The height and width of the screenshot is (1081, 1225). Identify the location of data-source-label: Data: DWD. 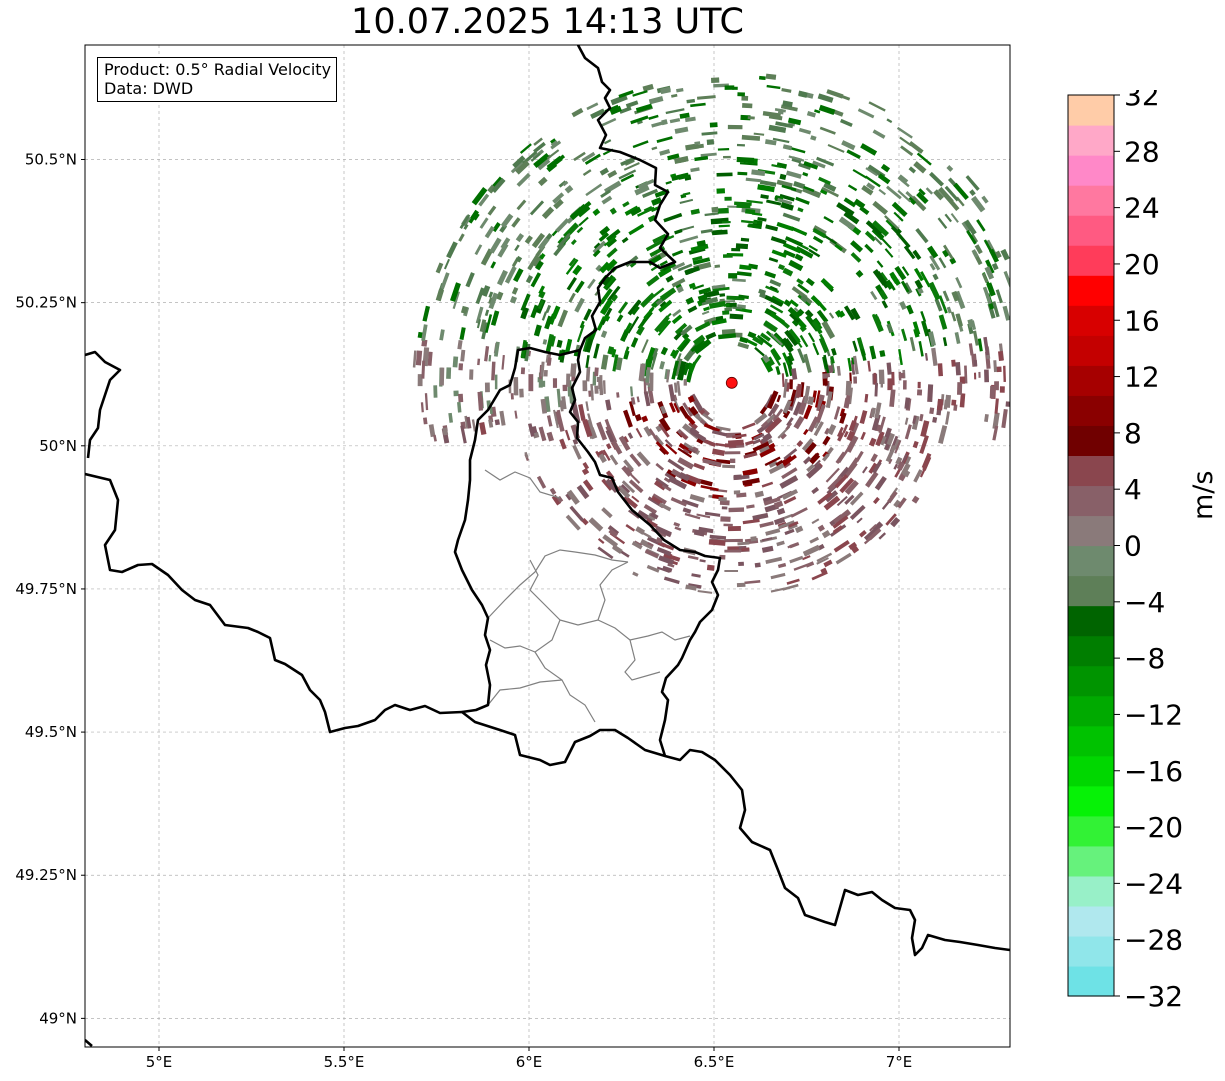
(149, 88).